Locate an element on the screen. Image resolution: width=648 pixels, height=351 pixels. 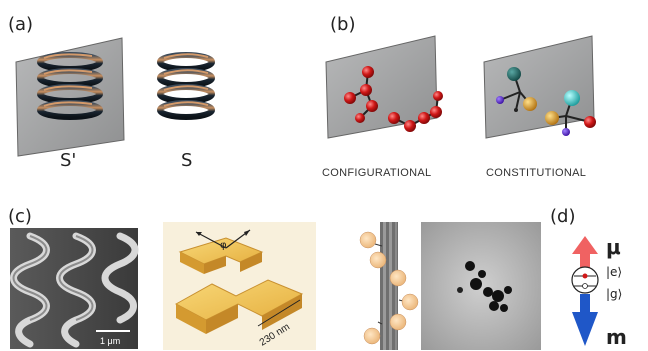
magnetic-dipole-arrow is located at coordinates (585, 320).